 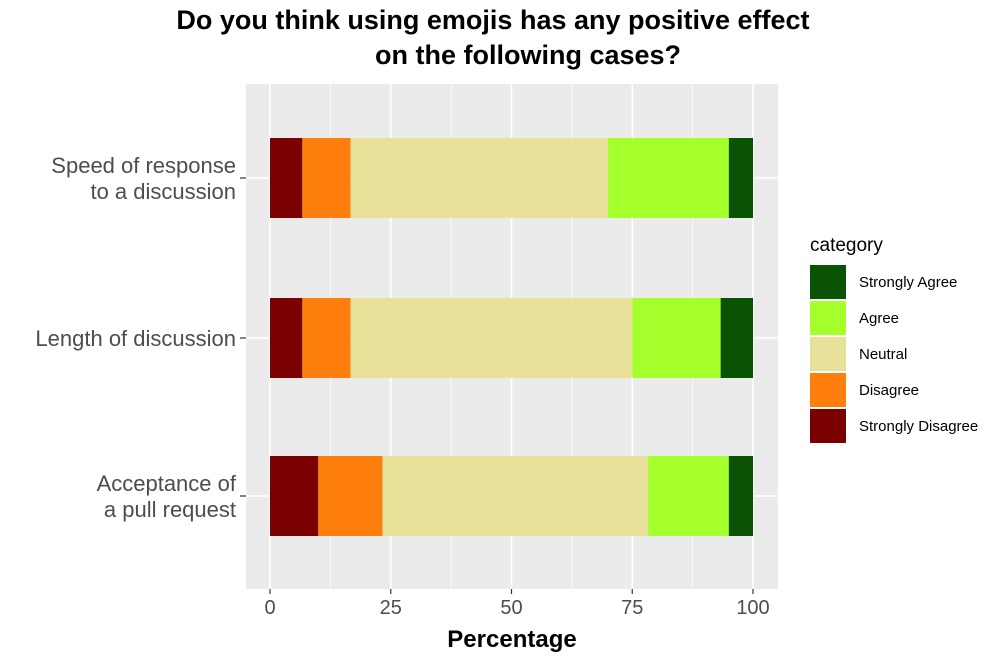 I want to click on legend-label: Agree, so click(x=879, y=318).